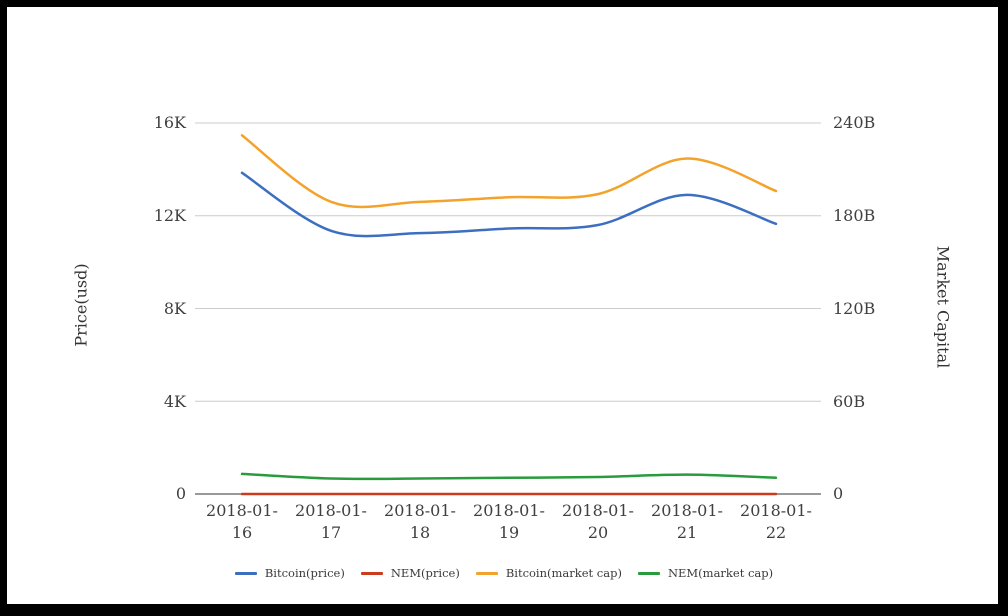 This screenshot has width=1008, height=616. What do you see at coordinates (509, 521) in the screenshot?
I see `x-axis-label: 2018-01- 19` at bounding box center [509, 521].